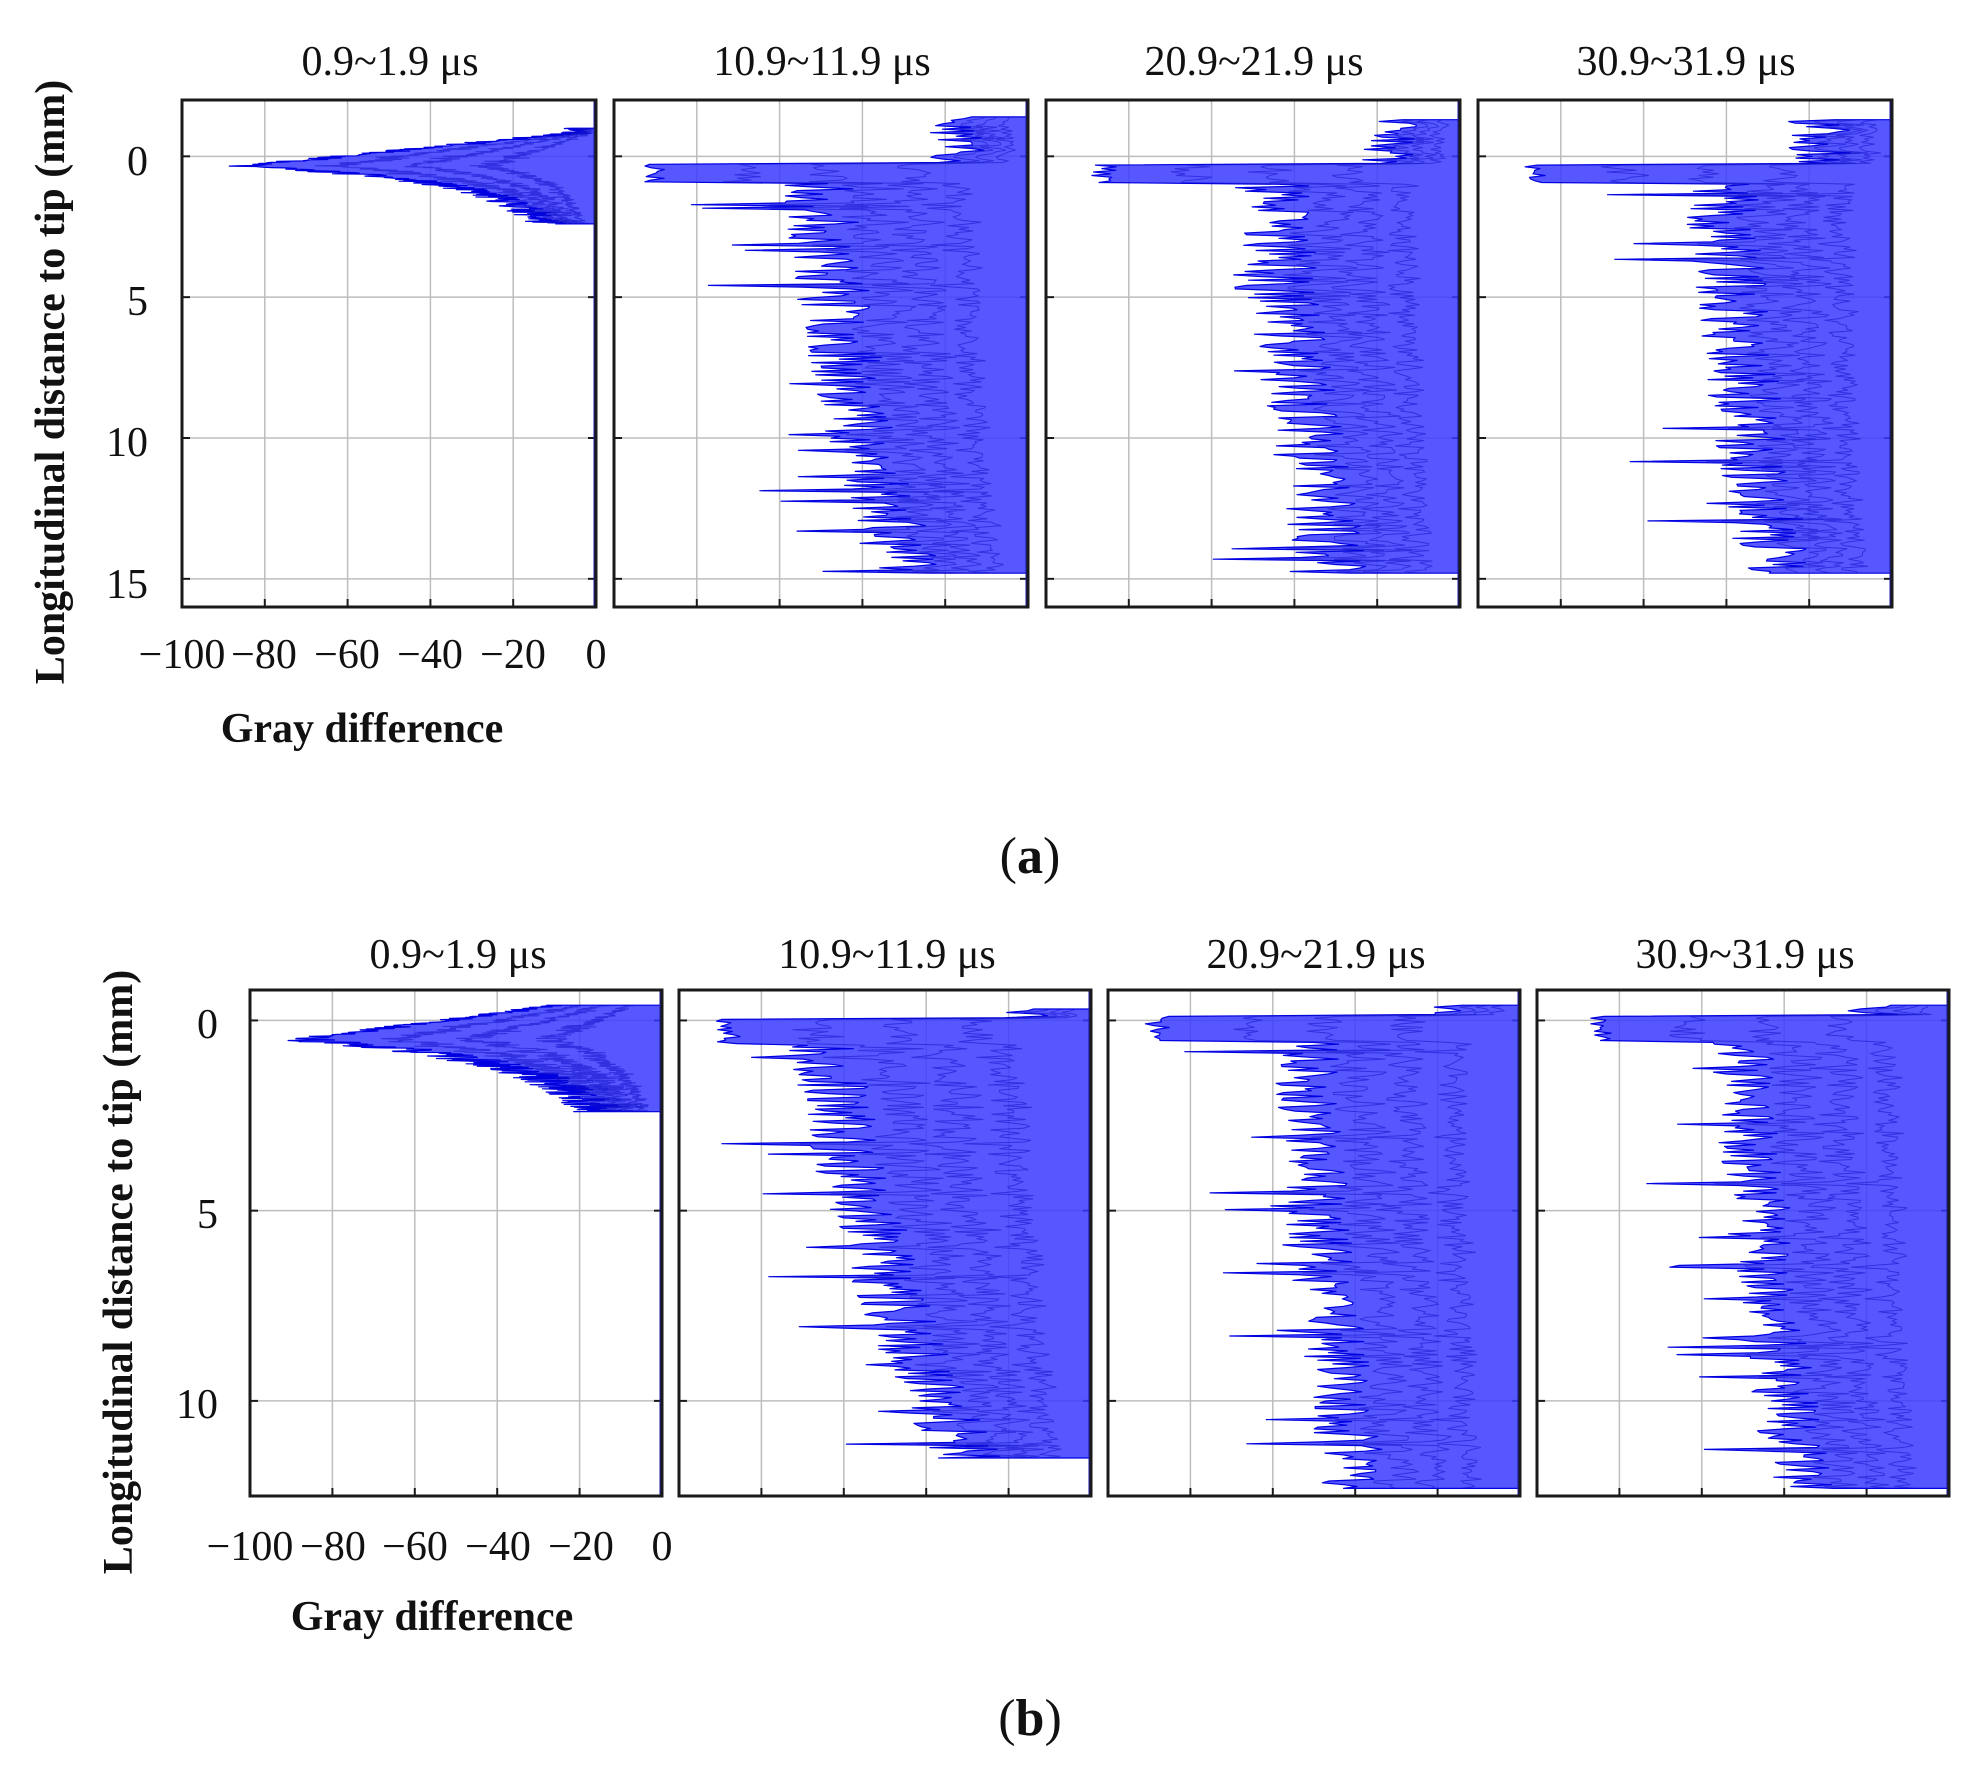  I want to click on subplot-title-a-2: 10.9~11.9 μs, so click(822, 62).